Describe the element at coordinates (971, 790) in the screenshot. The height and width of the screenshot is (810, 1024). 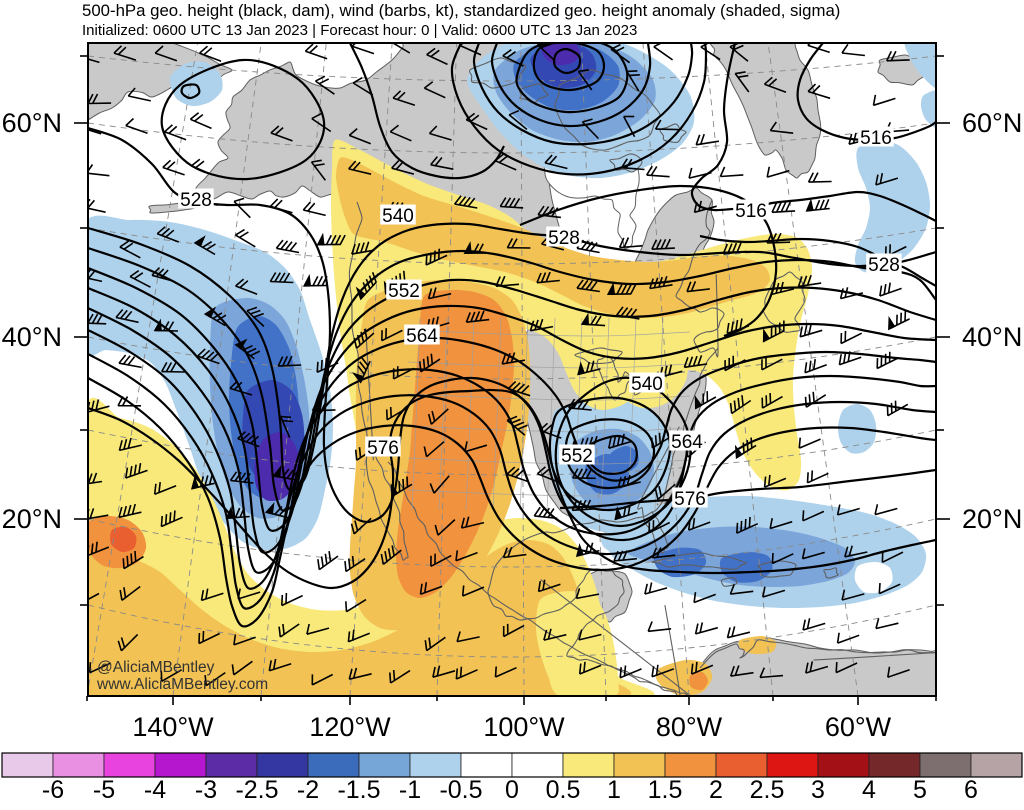
I see `svg-text: 6` at that location.